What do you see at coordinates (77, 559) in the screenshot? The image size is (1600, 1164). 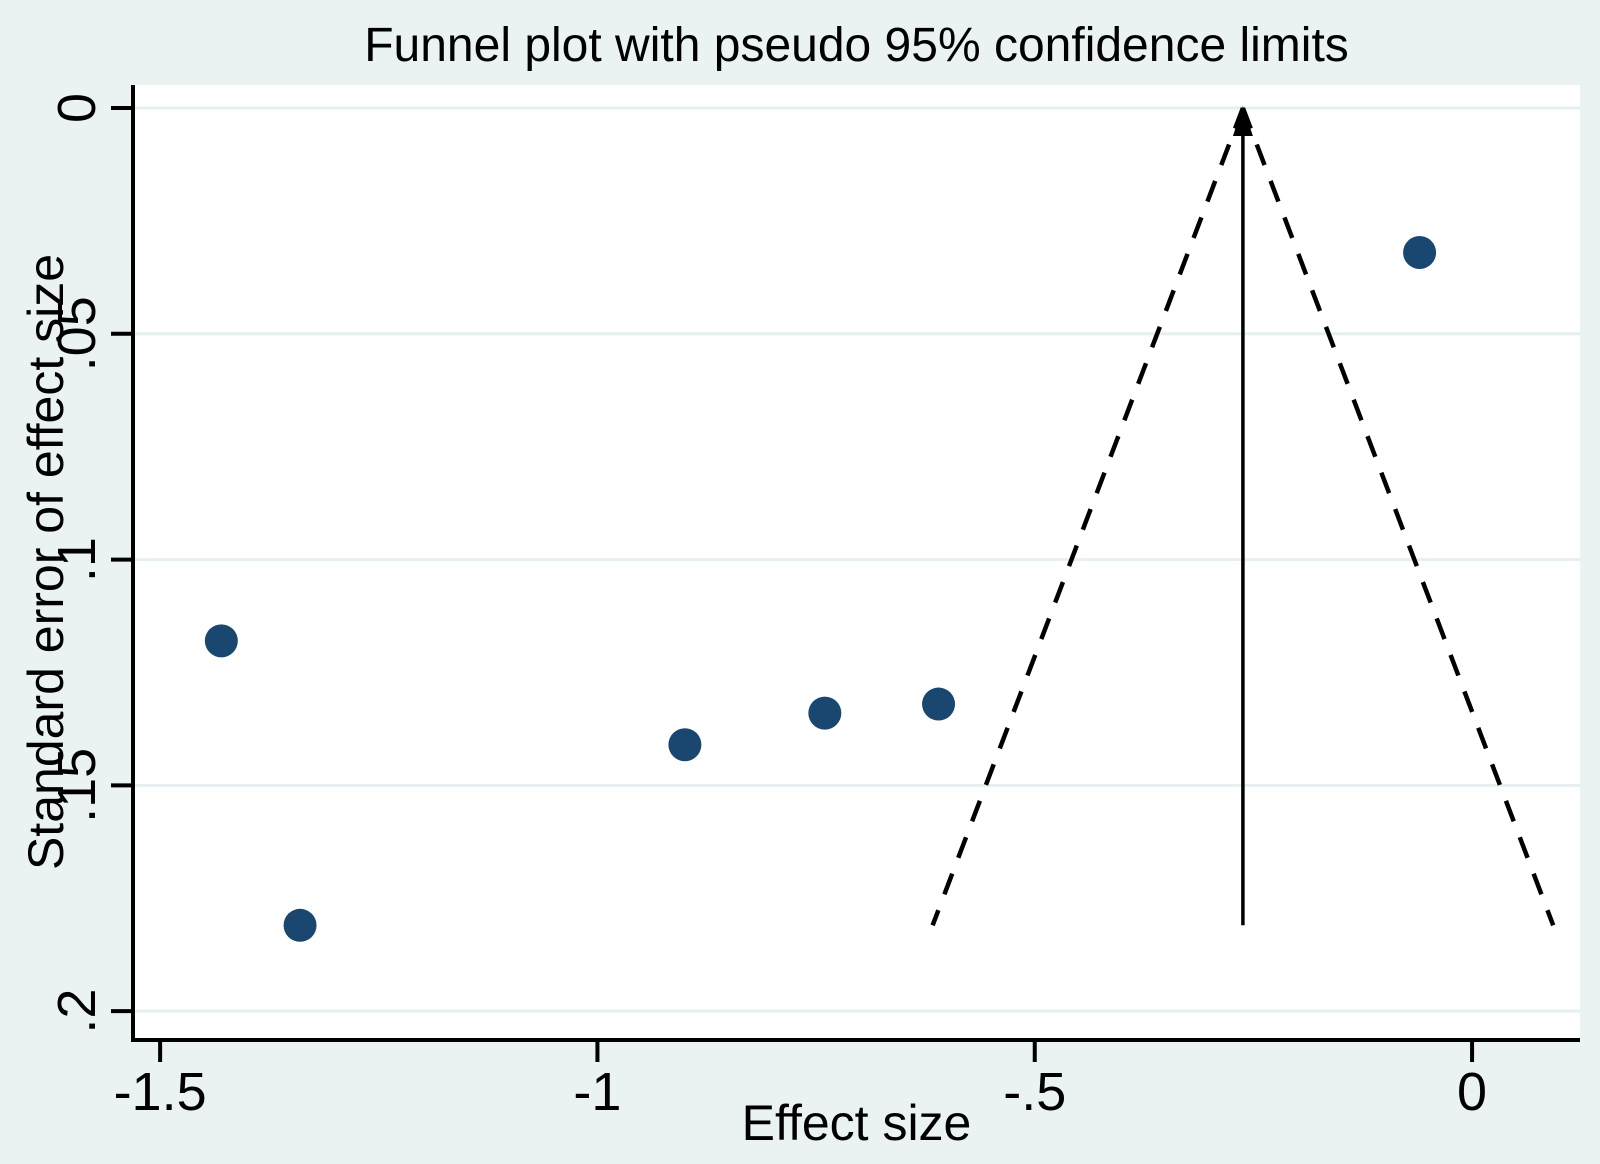 I see `y-tick-label: .1` at bounding box center [77, 559].